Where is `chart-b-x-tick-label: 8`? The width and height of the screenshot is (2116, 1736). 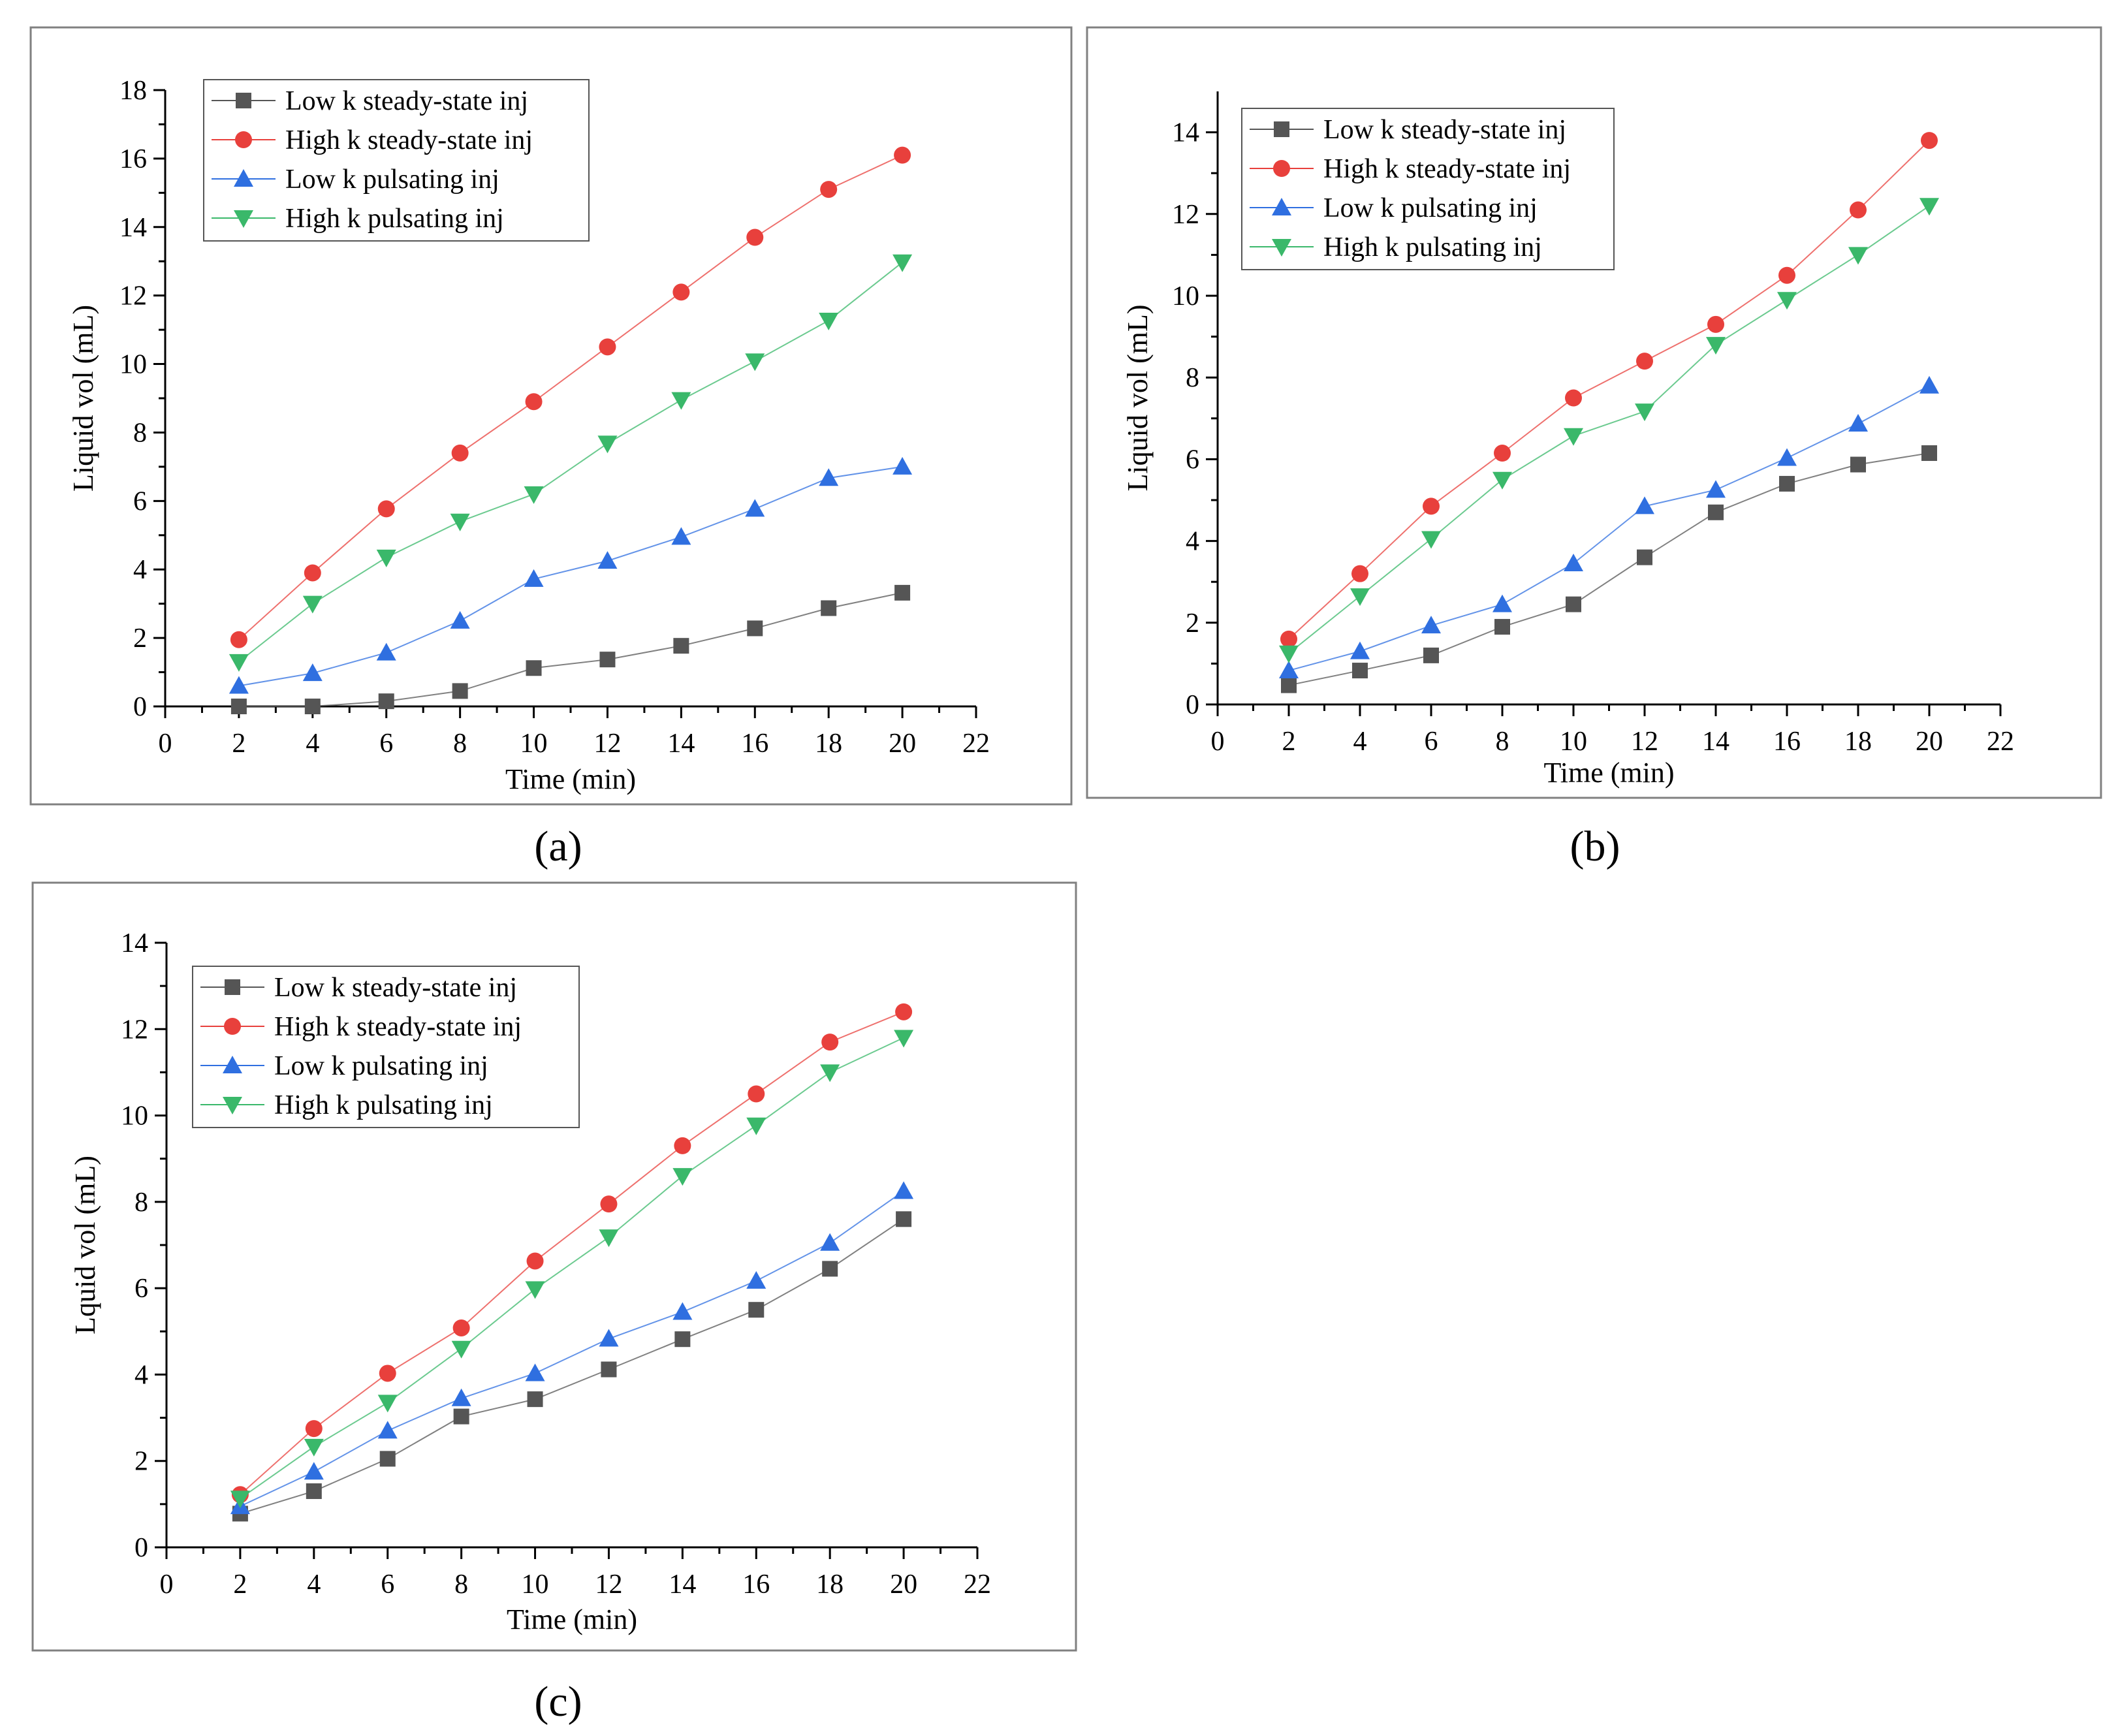
chart-b-x-tick-label: 8 is located at coordinates (1503, 742).